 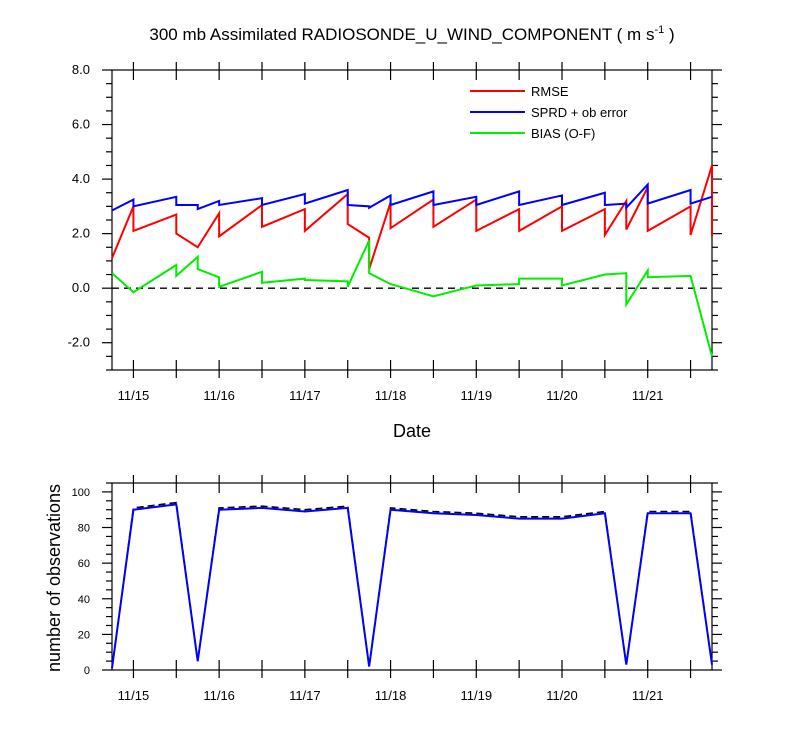 I want to click on bottom-x-tick-label: 11/18, so click(x=391, y=695).